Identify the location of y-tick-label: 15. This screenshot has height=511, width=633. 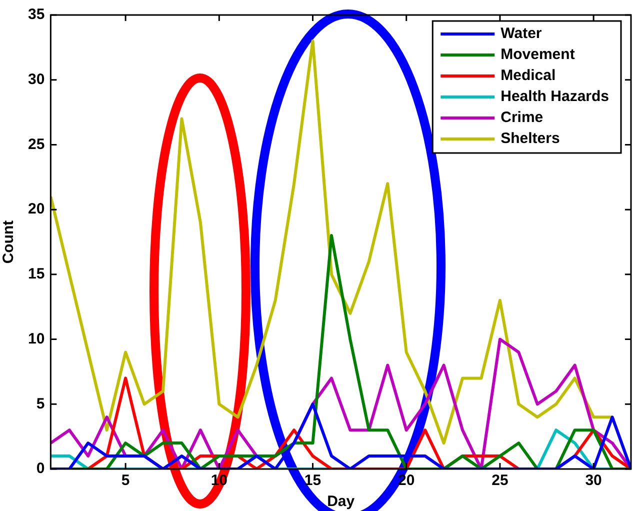
(36, 274).